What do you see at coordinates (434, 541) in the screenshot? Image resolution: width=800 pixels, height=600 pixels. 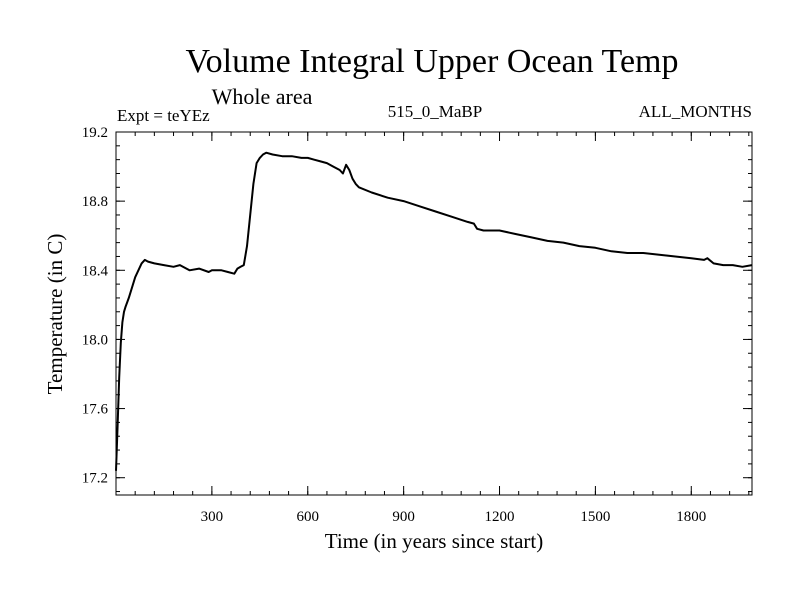 I see `x-axis-label: Time (in years since start)` at bounding box center [434, 541].